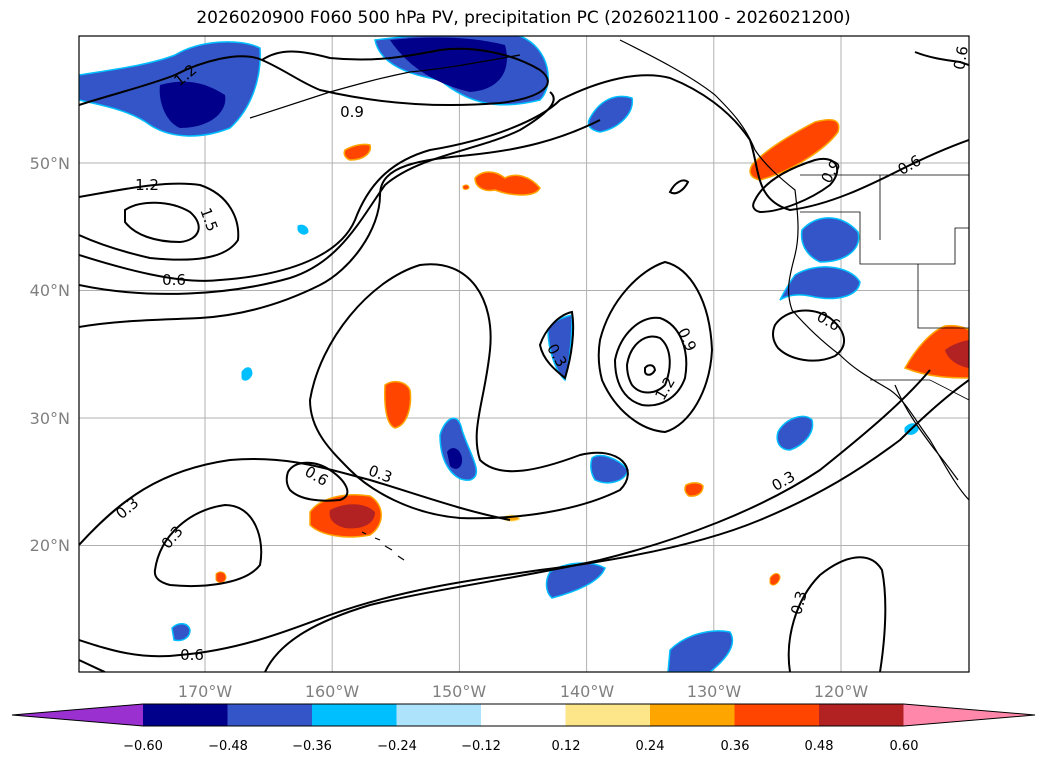 The height and width of the screenshot is (765, 1047). What do you see at coordinates (143, 746) in the screenshot?
I see `colorbar-tick-label: −0.60` at bounding box center [143, 746].